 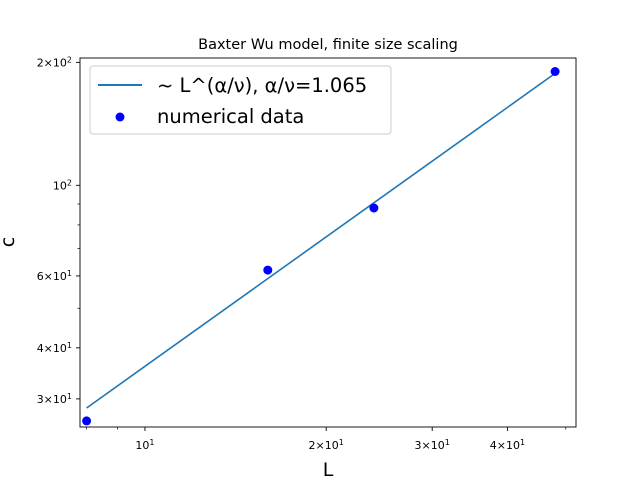 I want to click on legend-label-data: numerical data, so click(x=230, y=116).